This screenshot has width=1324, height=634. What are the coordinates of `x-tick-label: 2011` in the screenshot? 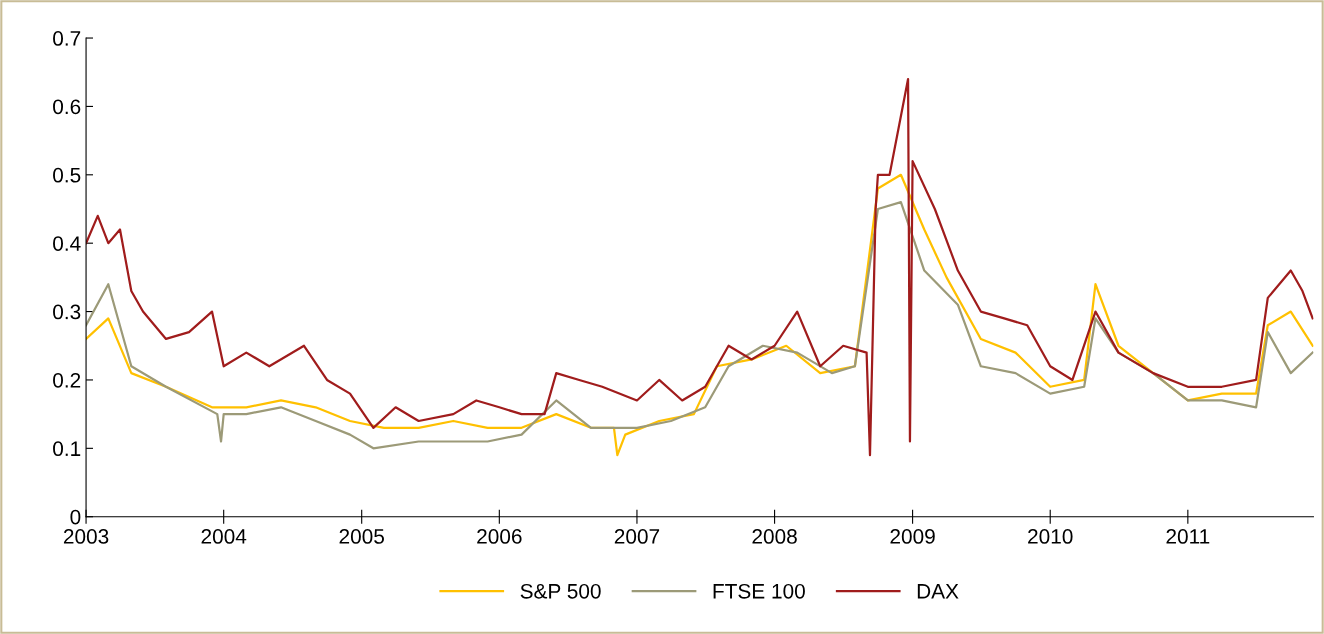 It's located at (1188, 536).